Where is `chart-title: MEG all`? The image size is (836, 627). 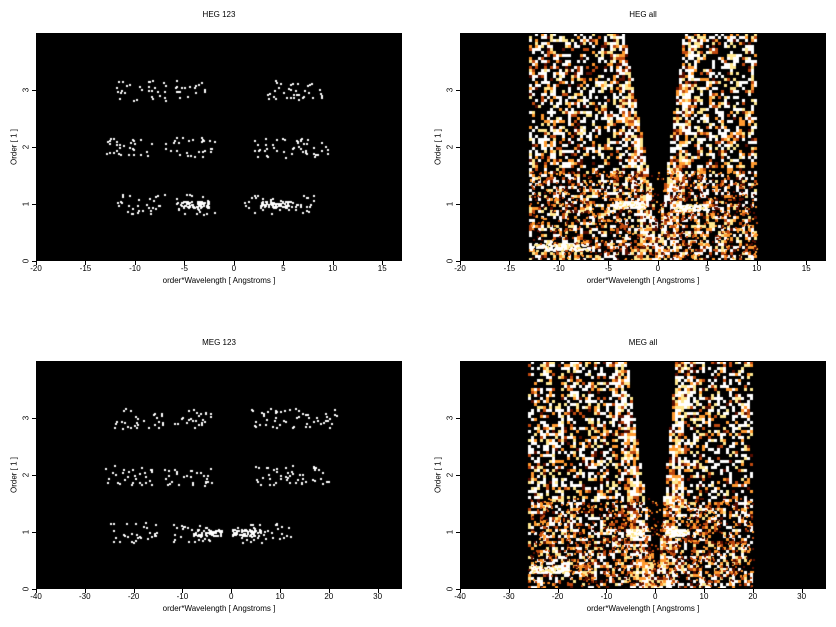 chart-title: MEG all is located at coordinates (643, 342).